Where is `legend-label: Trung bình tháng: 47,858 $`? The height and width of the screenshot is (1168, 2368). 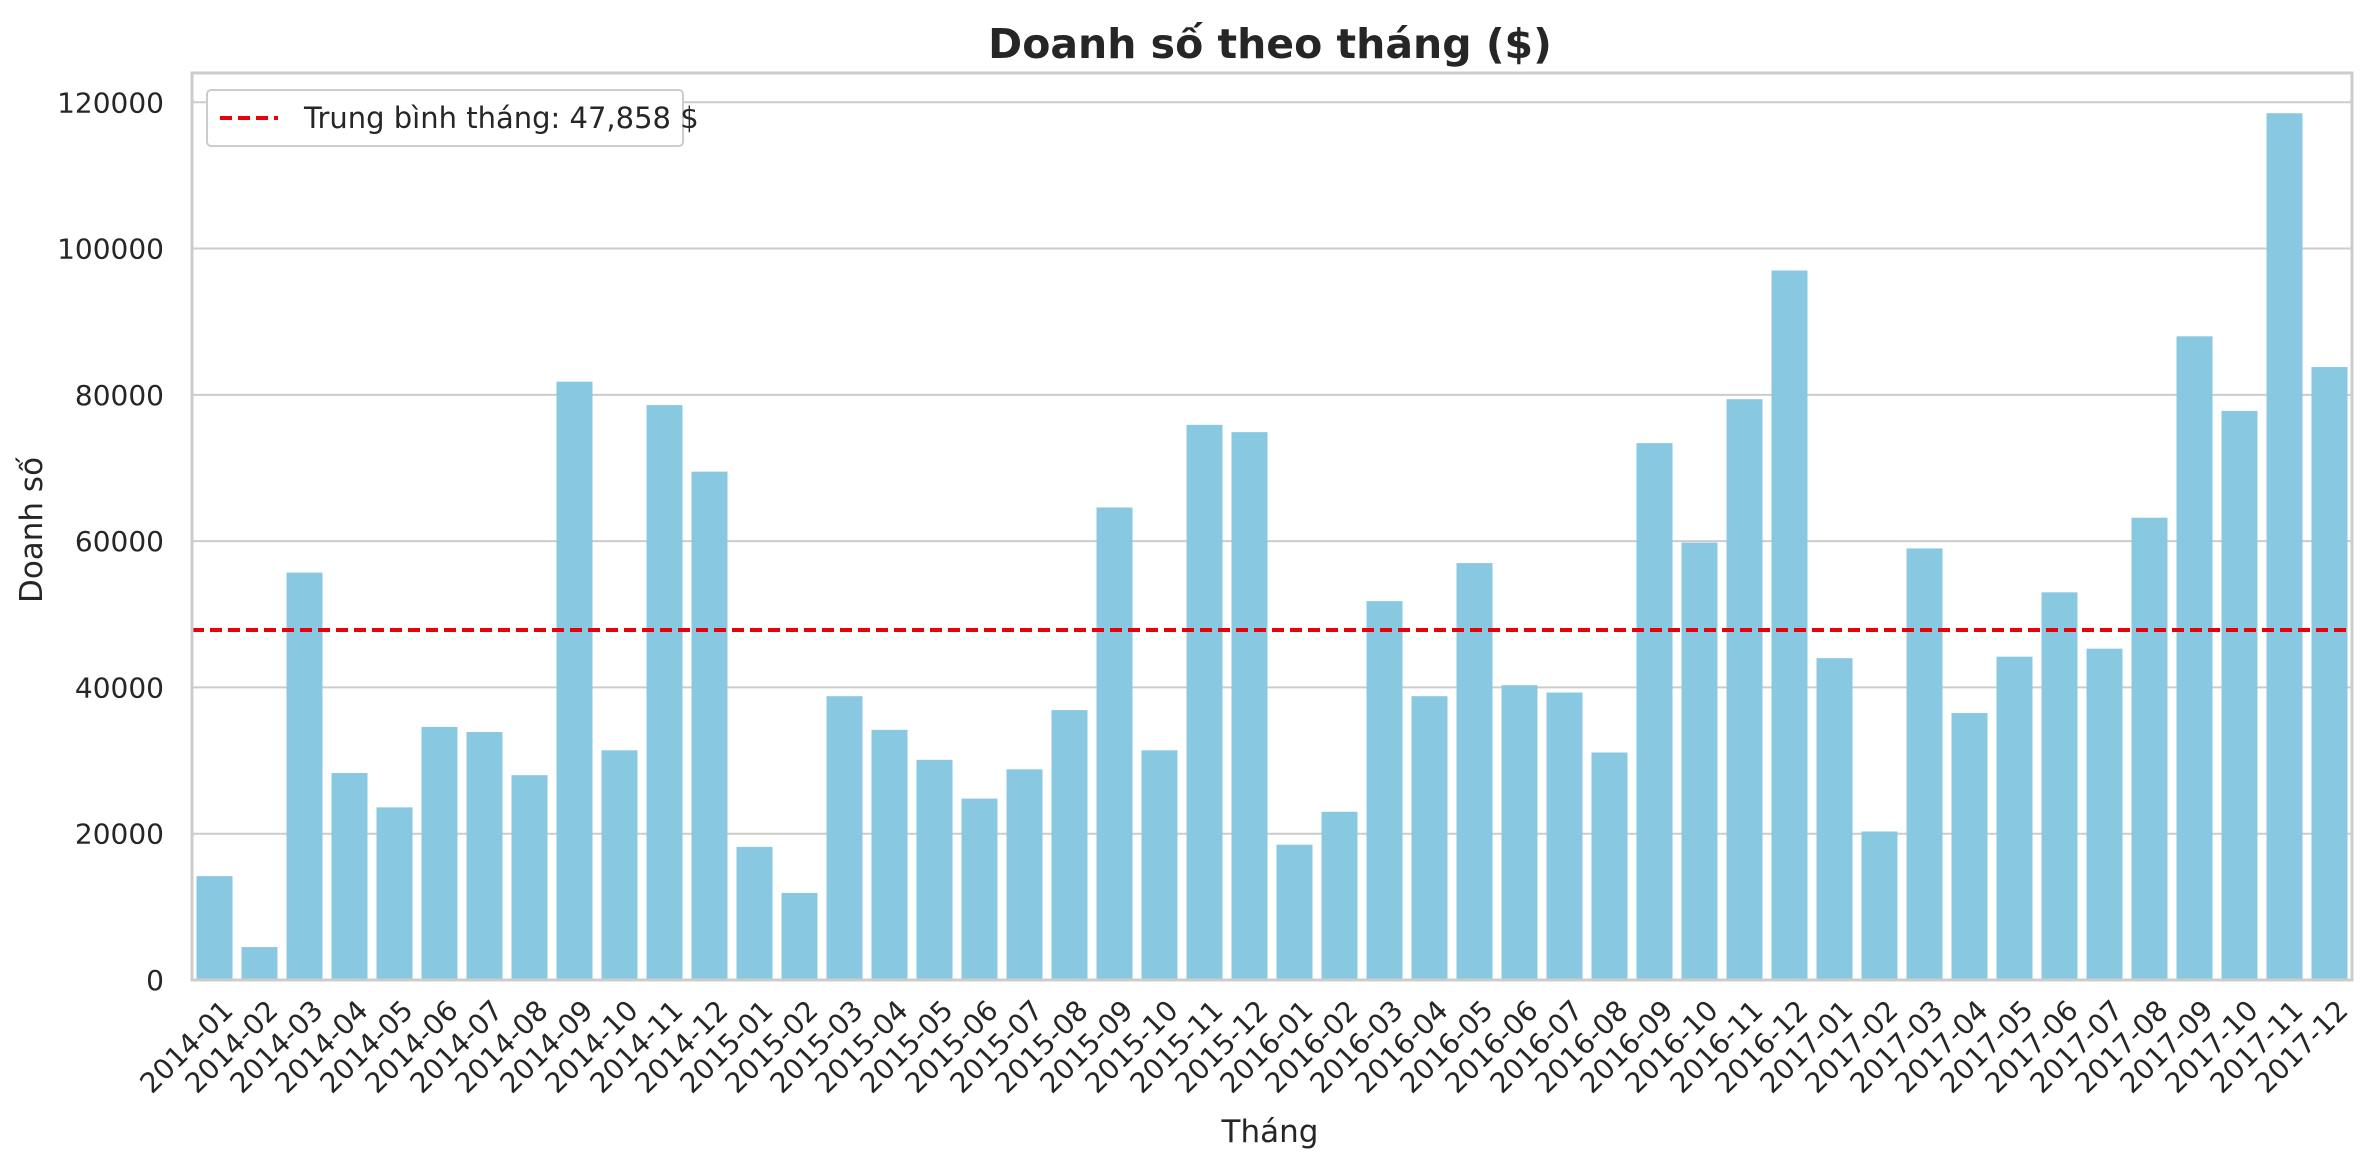
legend-label: Trung bình tháng: 47,858 $ is located at coordinates (501, 118).